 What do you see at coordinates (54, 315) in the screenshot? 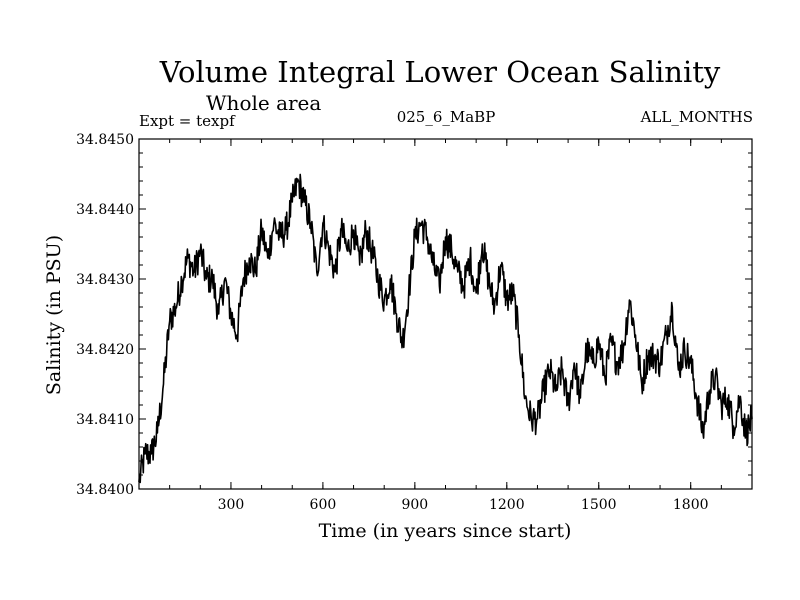
I see `y-axis-label: Salinity (in PSU)` at bounding box center [54, 315].